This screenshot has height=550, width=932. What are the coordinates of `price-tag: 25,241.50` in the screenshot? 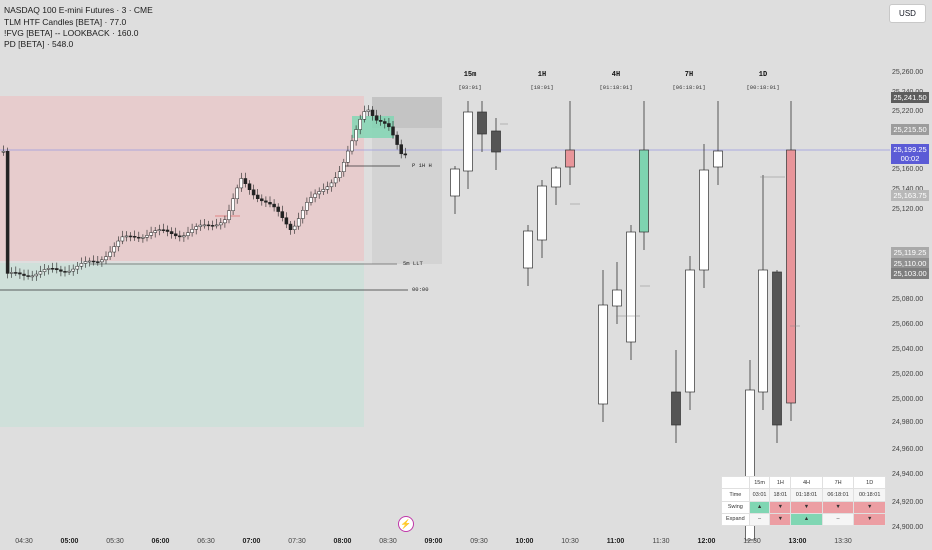 It's located at (910, 97).